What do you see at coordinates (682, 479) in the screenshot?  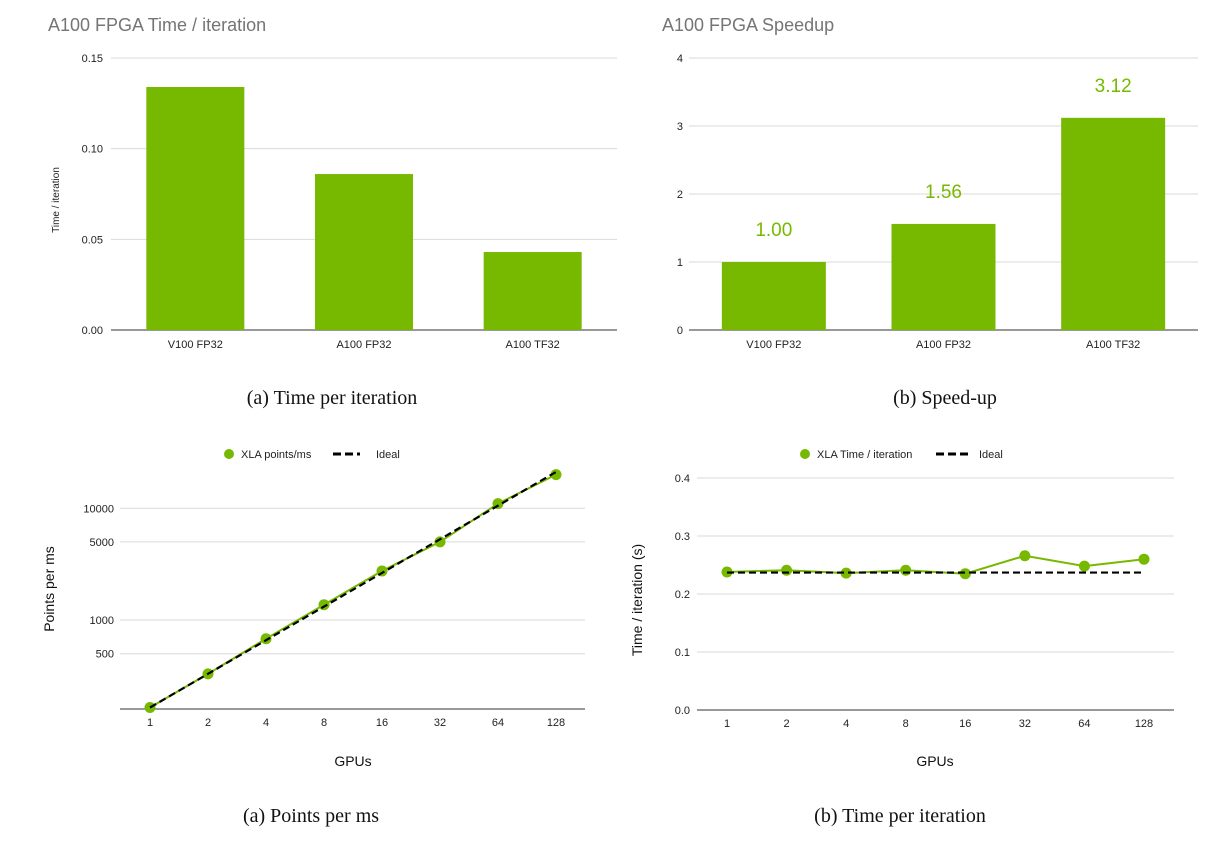 I see `y-tick-label: 0.4` at bounding box center [682, 479].